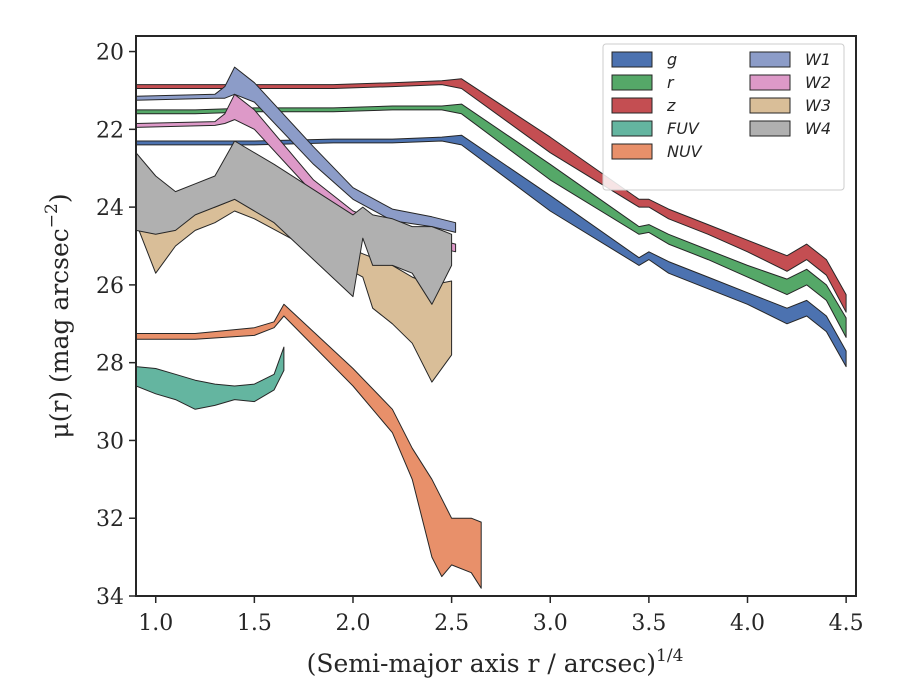 The image size is (900, 700). Describe the element at coordinates (254, 623) in the screenshot. I see `x-tick-label: 1.5` at that location.